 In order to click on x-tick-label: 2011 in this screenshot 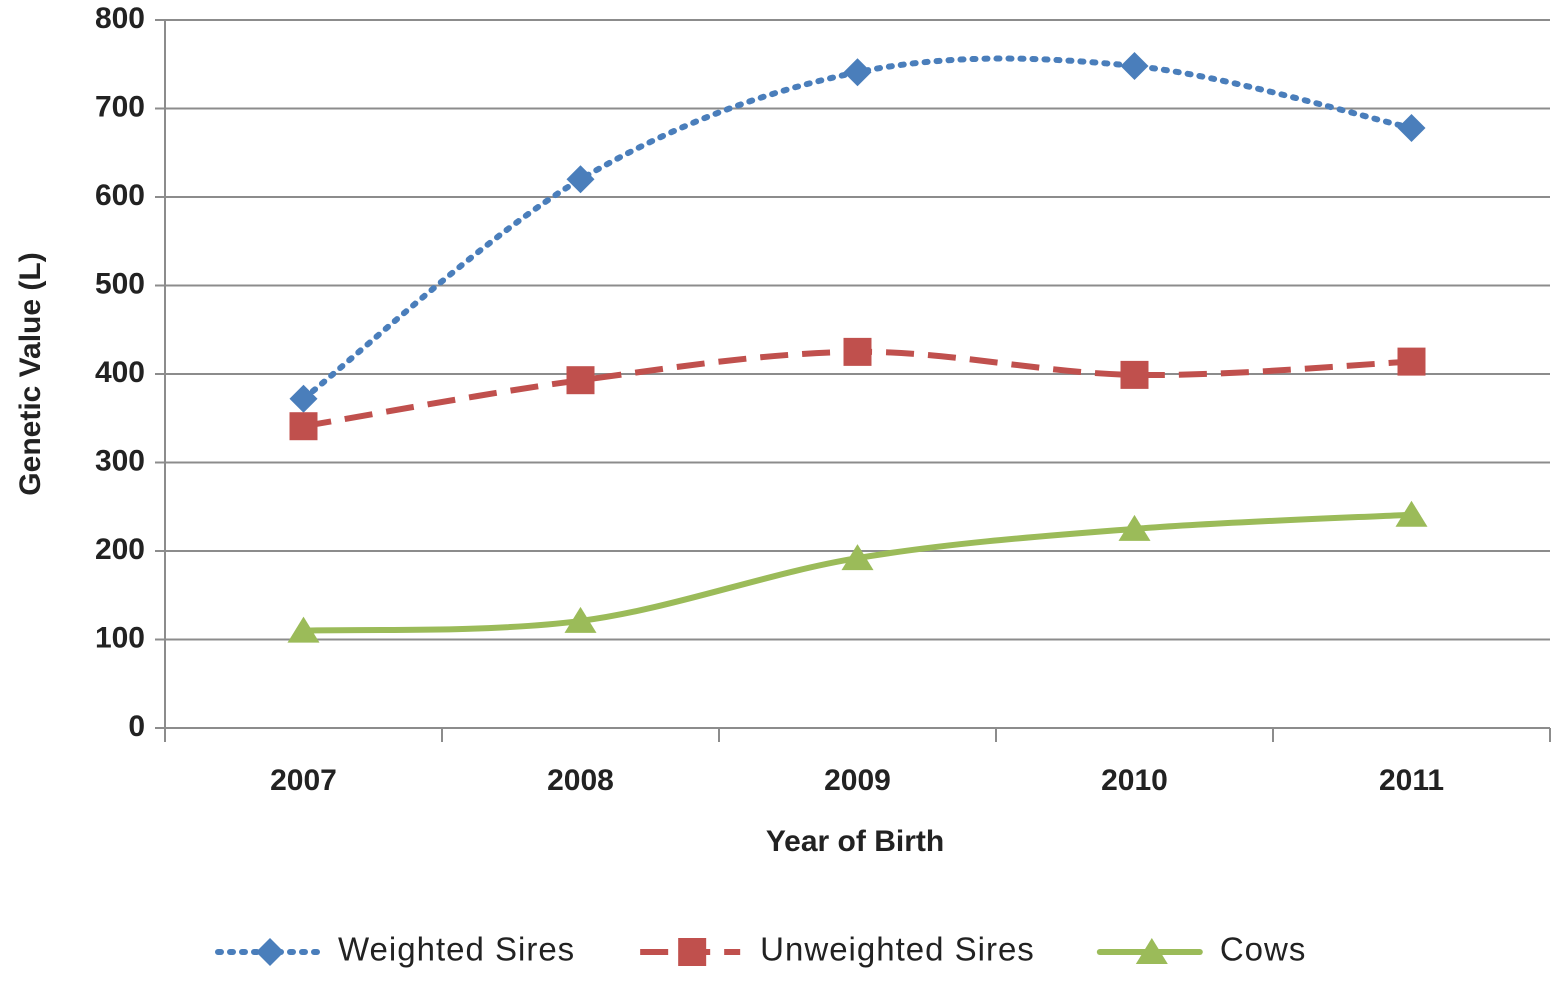, I will do `click(1411, 780)`.